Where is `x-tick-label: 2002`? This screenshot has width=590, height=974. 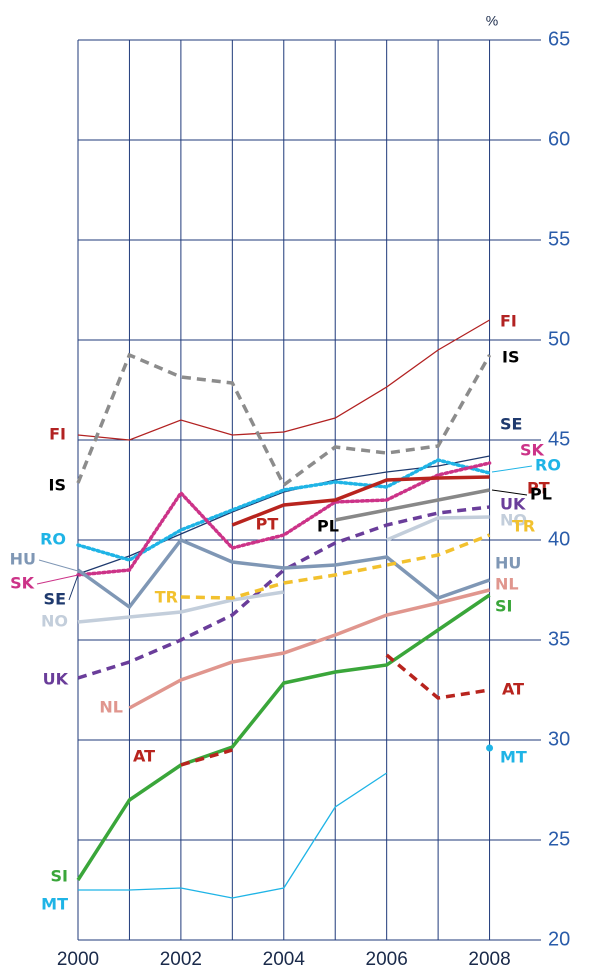 x-tick-label: 2002 is located at coordinates (181, 959).